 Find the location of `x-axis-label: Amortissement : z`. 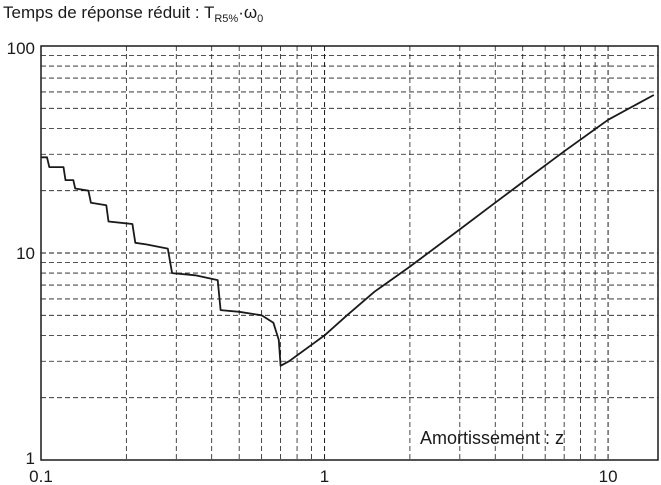

x-axis-label: Amortissement : z is located at coordinates (492, 438).